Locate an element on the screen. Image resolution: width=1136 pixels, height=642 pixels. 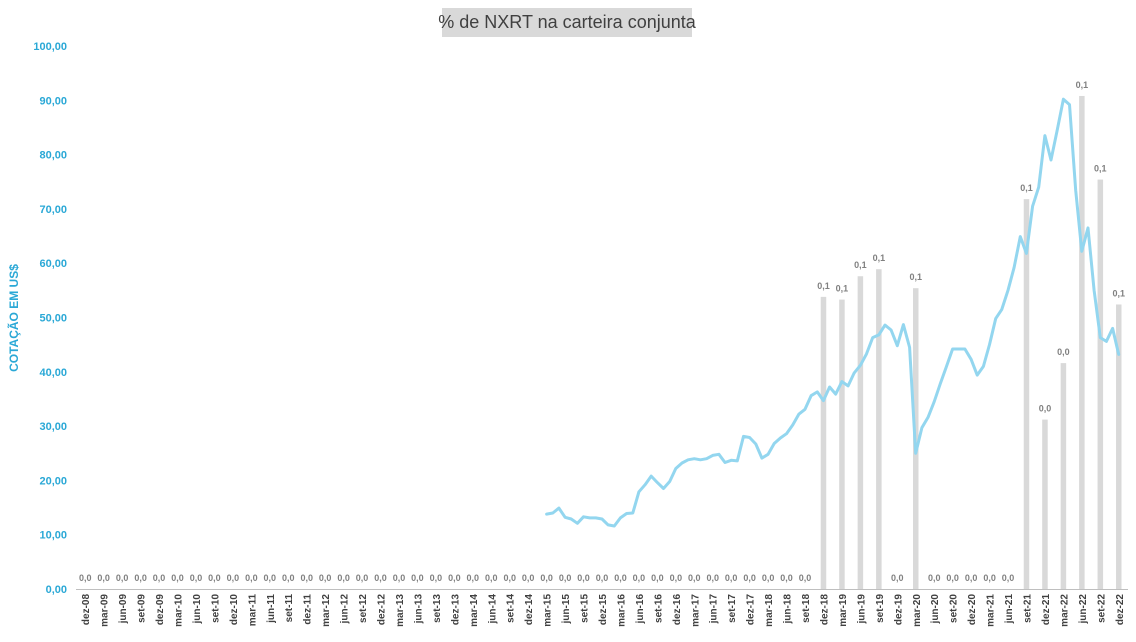
x-tick-label: mar-14 is located at coordinates (474, 610).